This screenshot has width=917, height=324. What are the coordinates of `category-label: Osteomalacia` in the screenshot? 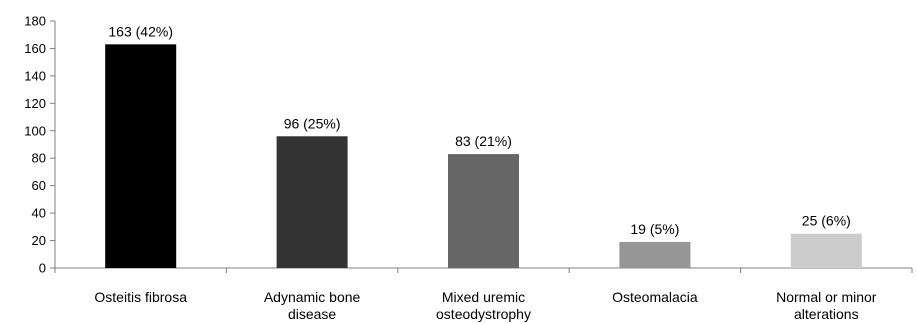 It's located at (655, 297).